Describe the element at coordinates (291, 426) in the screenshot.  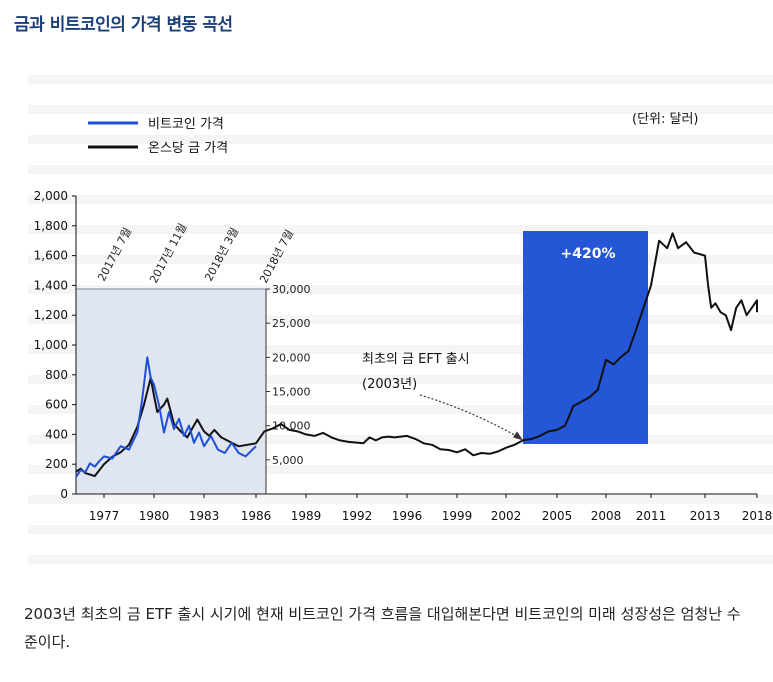
I see `inset-tick-label: 10,000` at that location.